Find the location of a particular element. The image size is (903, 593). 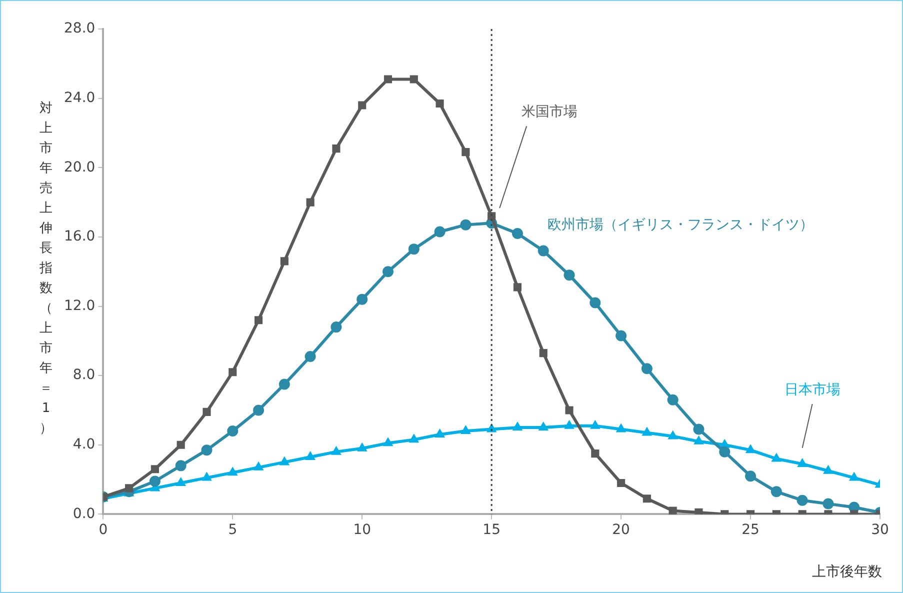

x-tick-label: 10 is located at coordinates (362, 530).